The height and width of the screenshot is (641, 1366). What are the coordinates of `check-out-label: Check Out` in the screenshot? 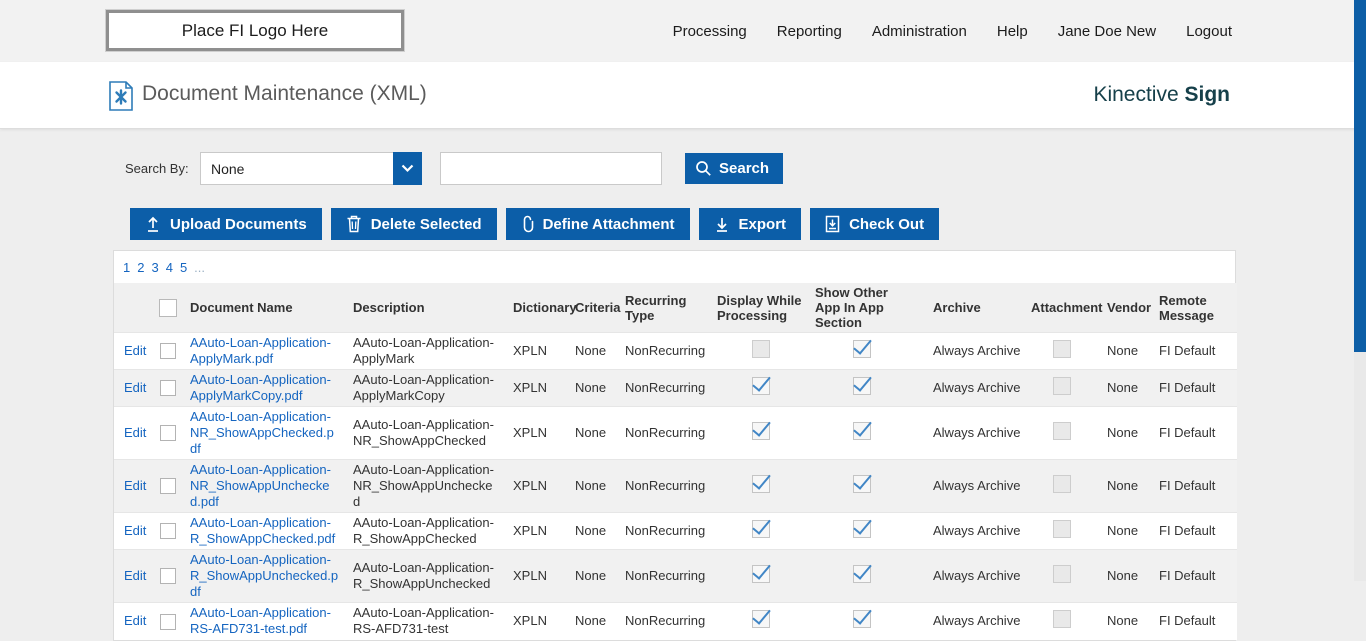 It's located at (886, 224).